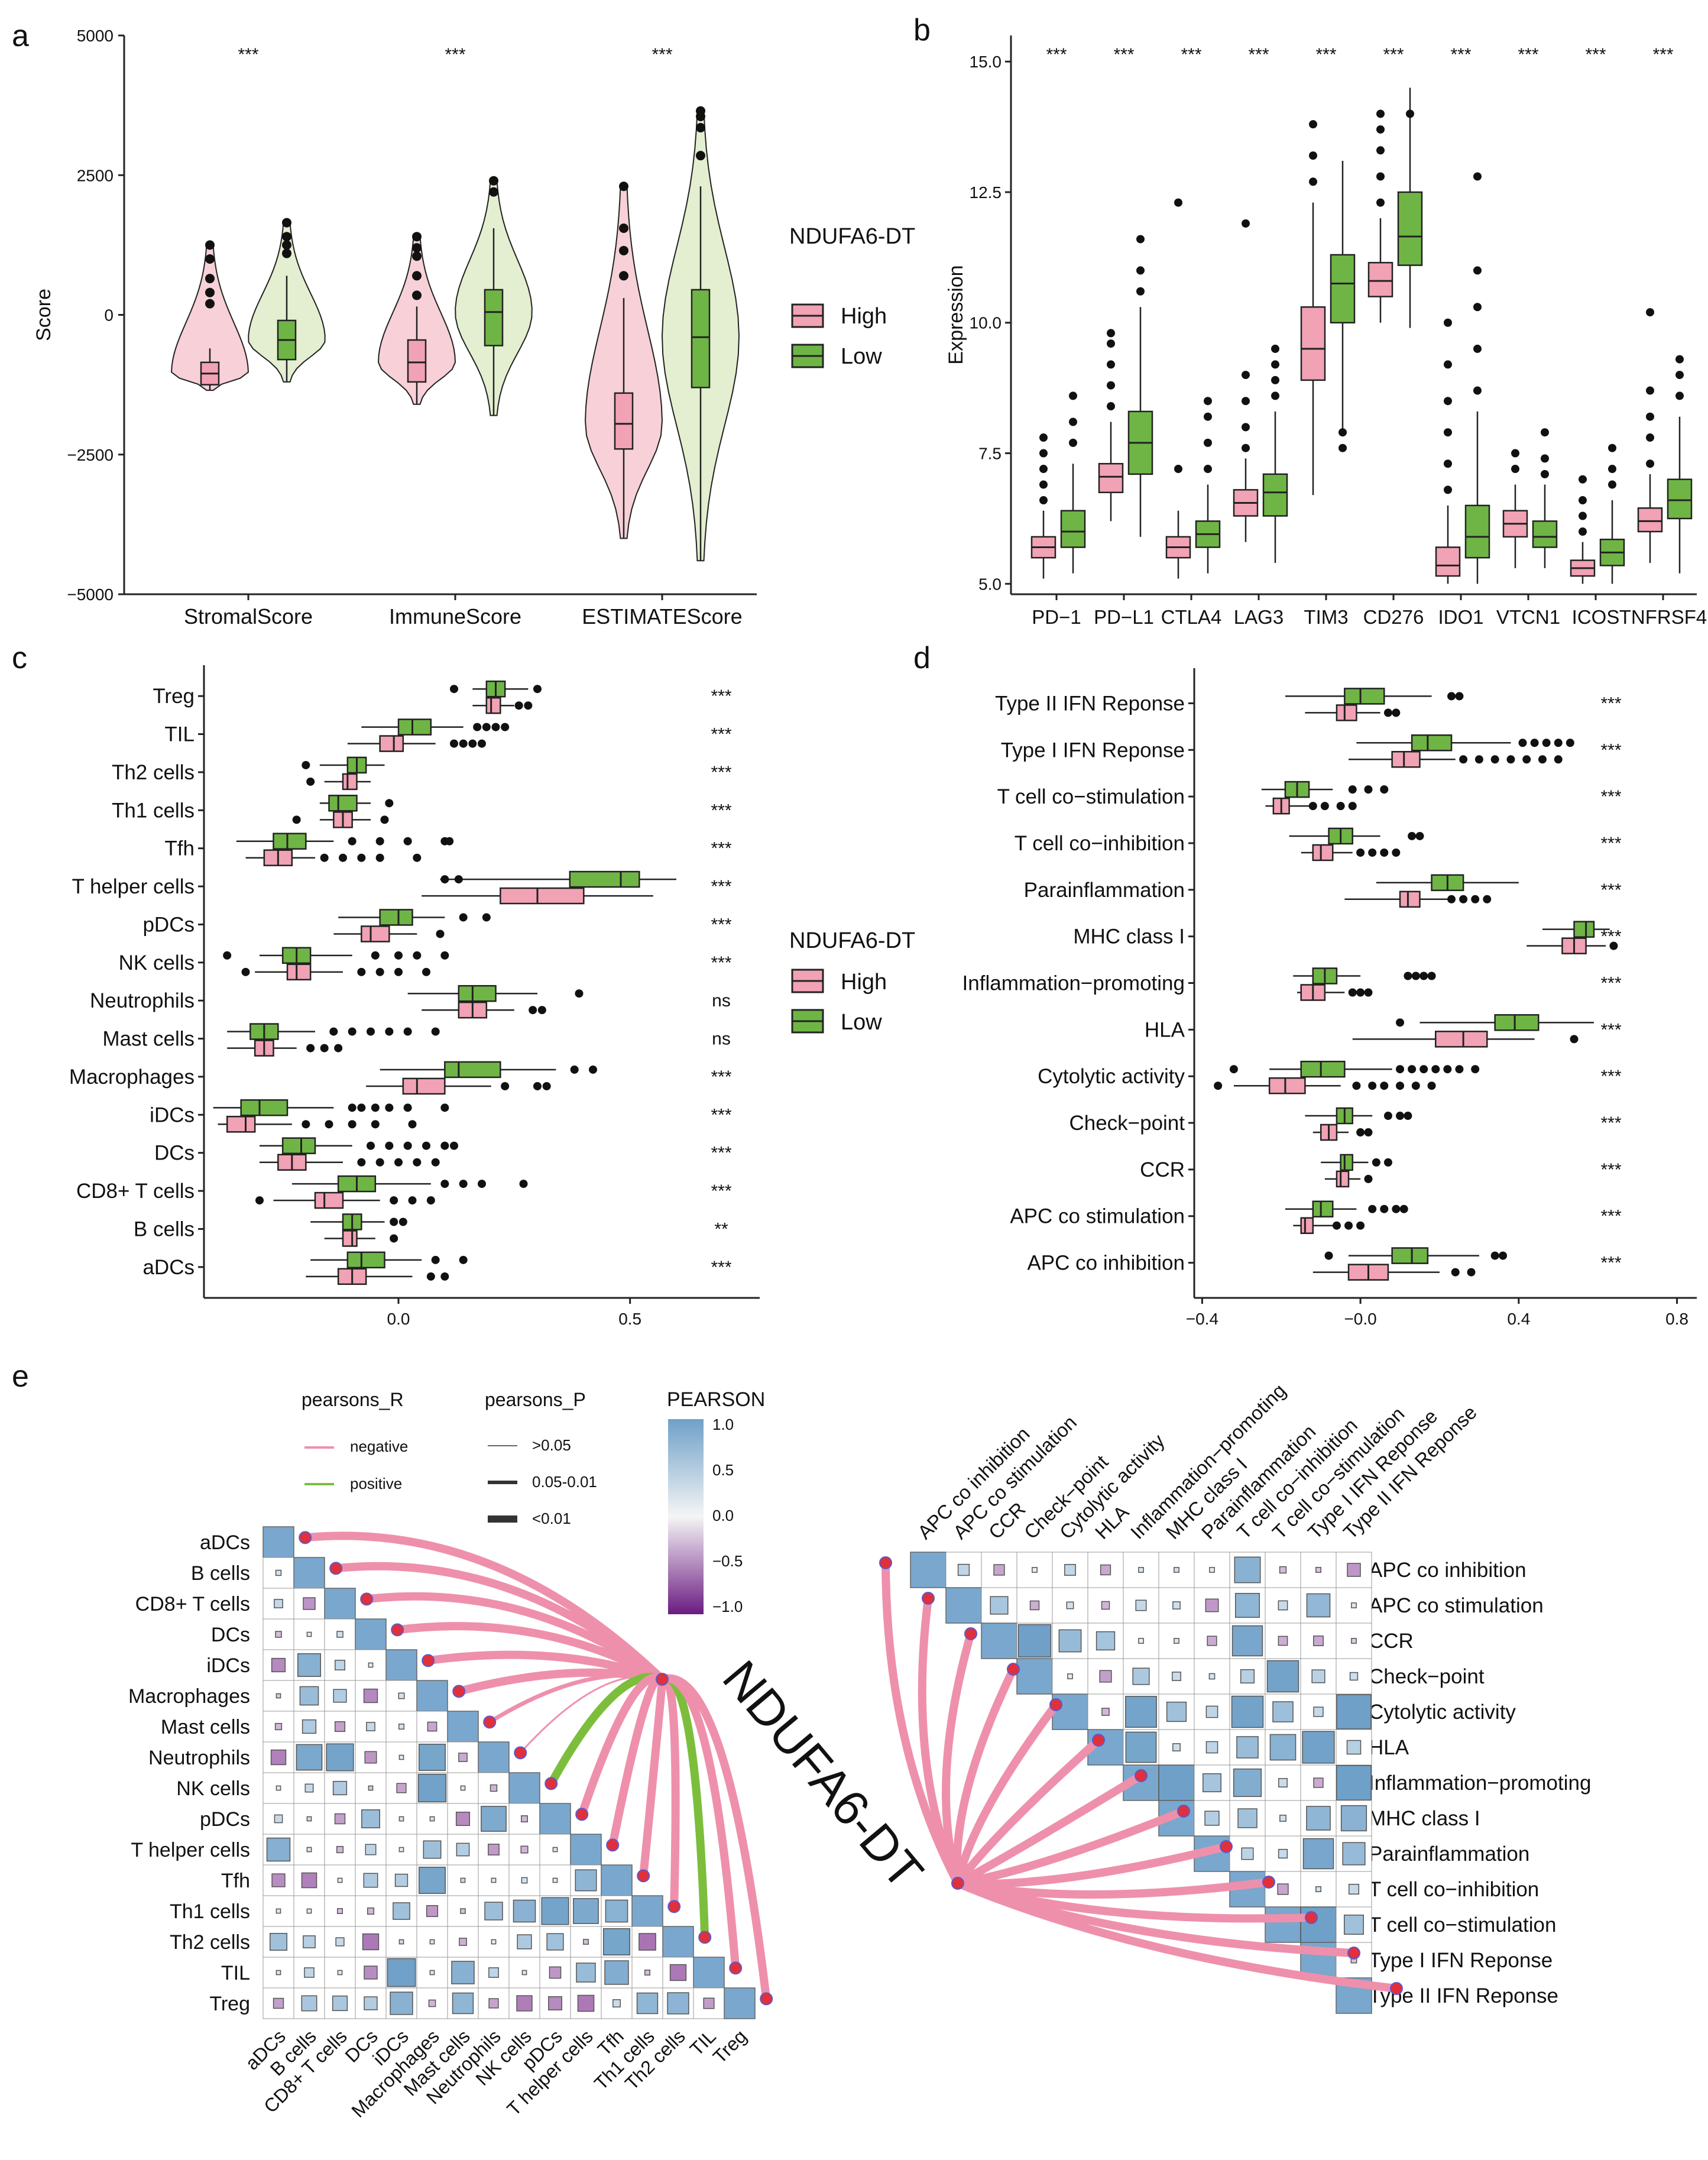 Image resolution: width=1708 pixels, height=2160 pixels. What do you see at coordinates (1677, 1319) in the screenshot?
I see `d-xtick-label: 0.8` at bounding box center [1677, 1319].